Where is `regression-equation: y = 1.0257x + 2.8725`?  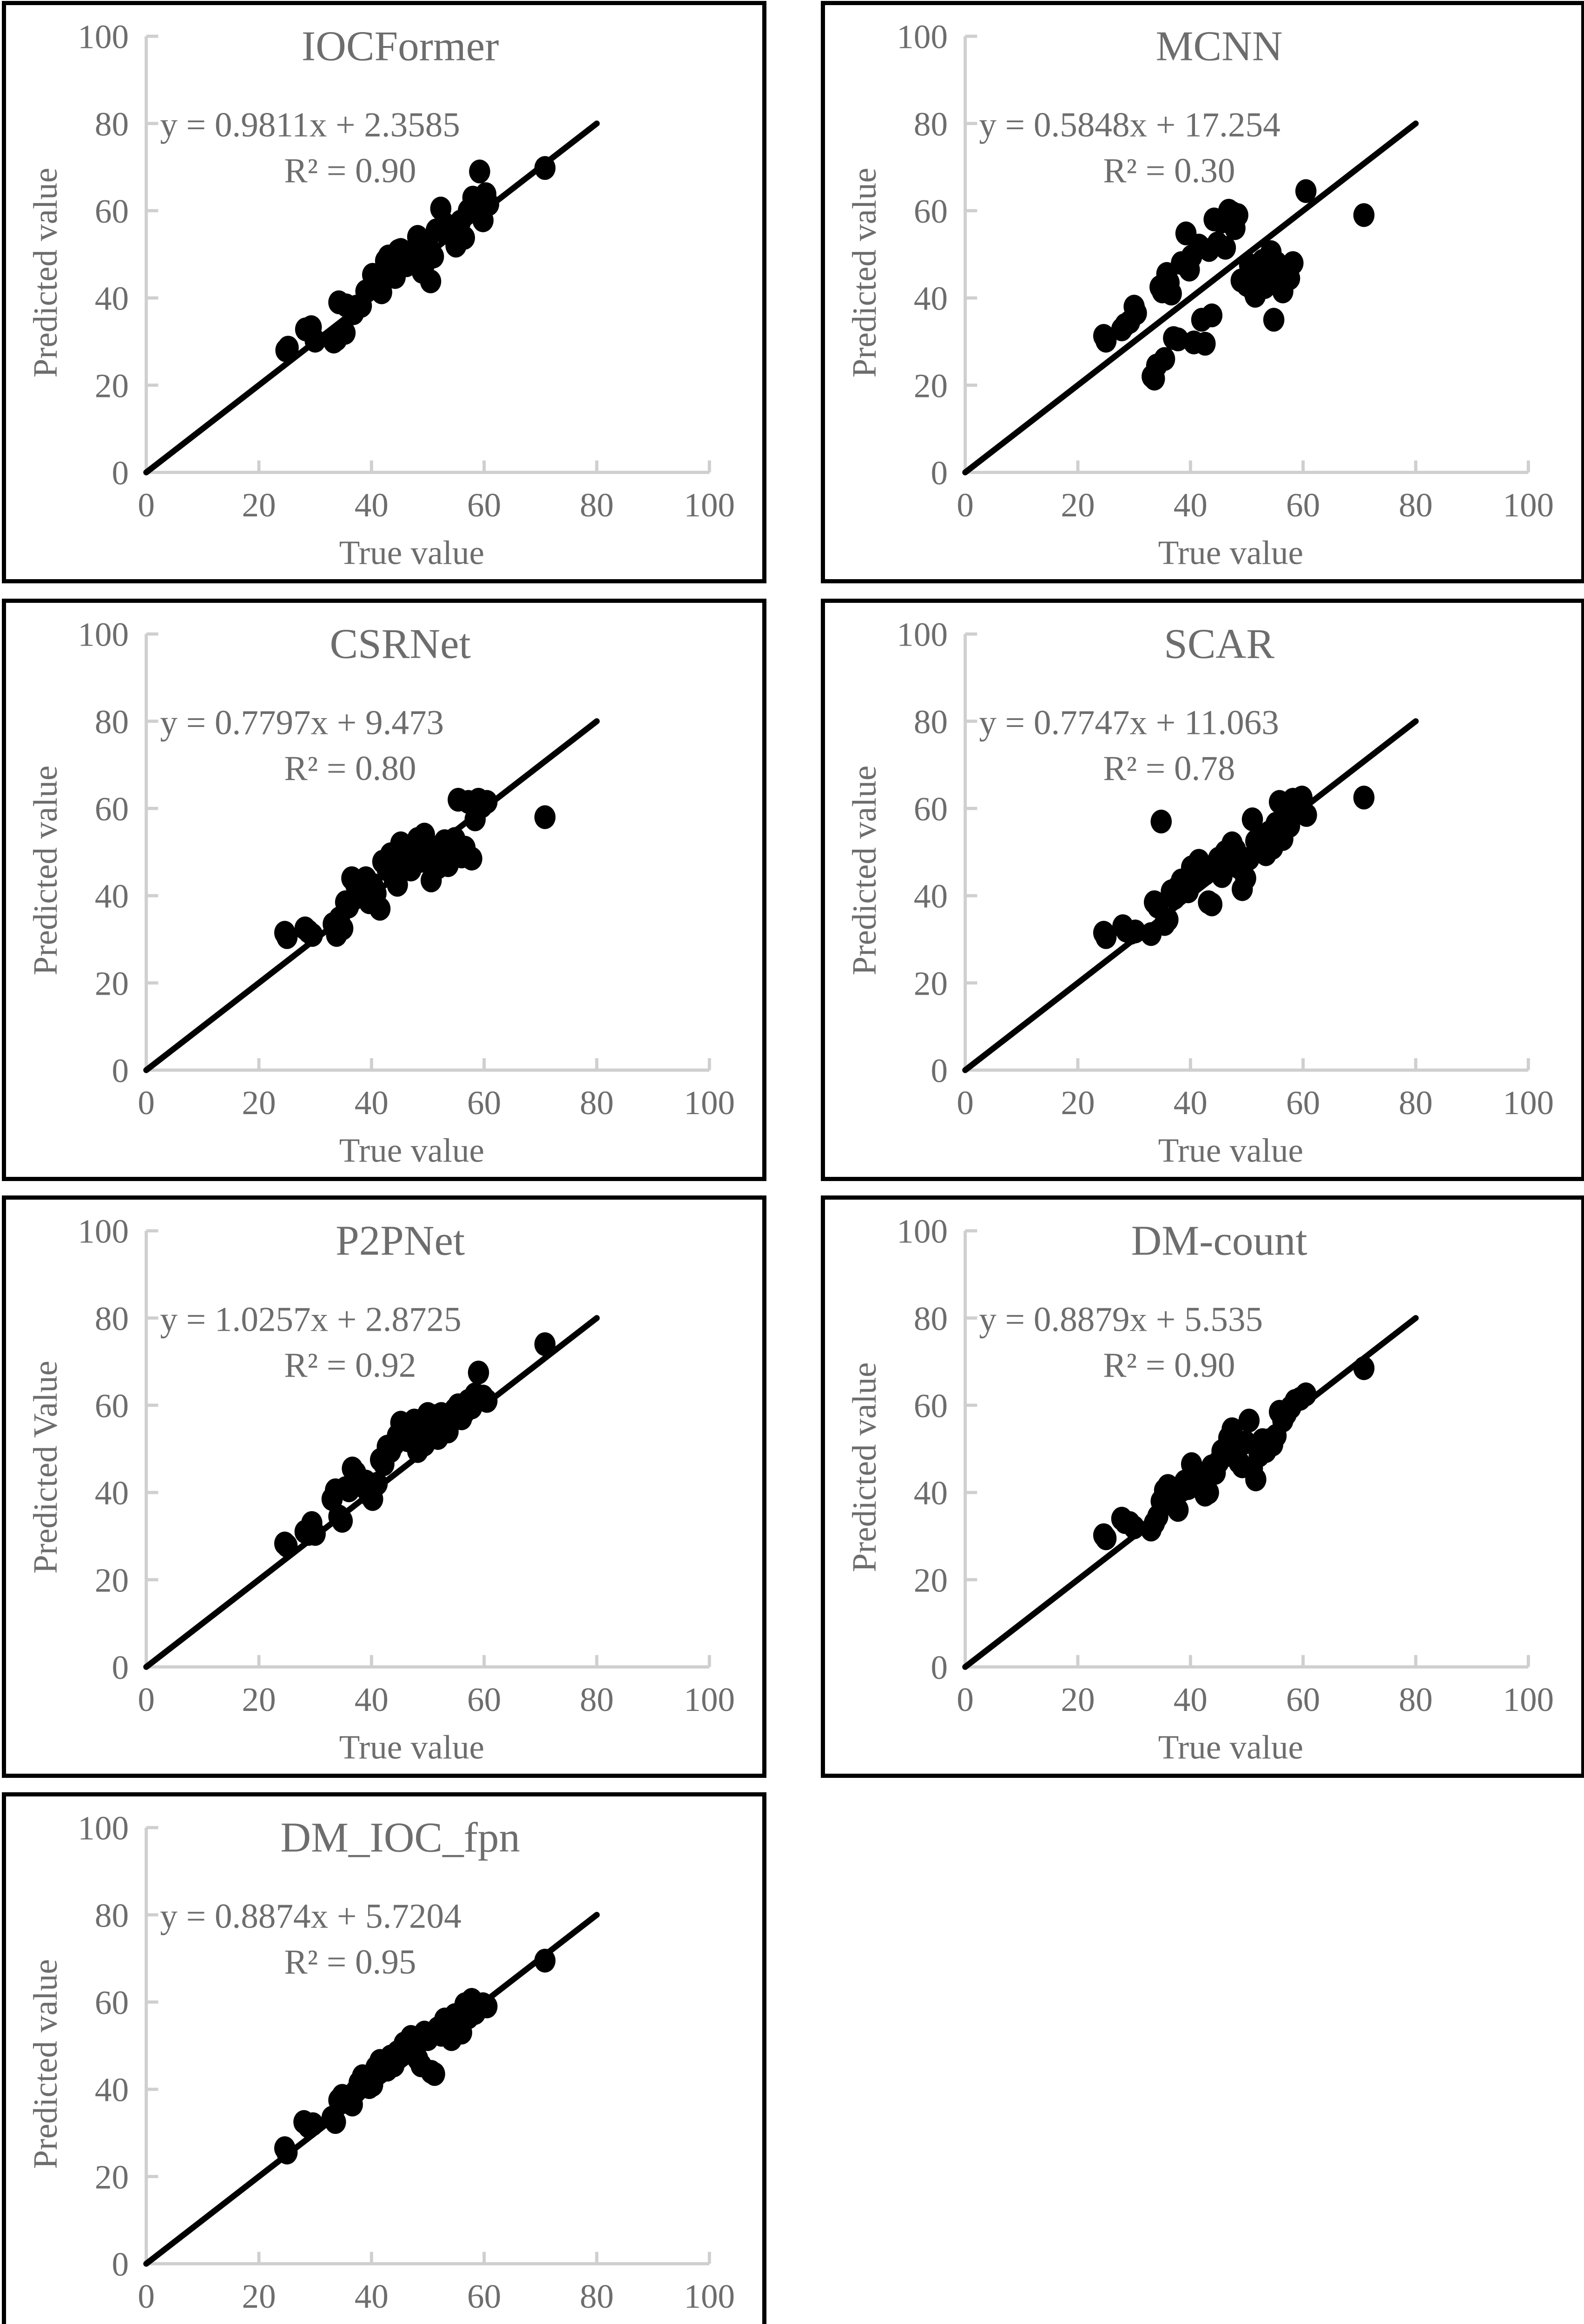
regression-equation: y = 1.0257x + 2.8725 is located at coordinates (310, 1319).